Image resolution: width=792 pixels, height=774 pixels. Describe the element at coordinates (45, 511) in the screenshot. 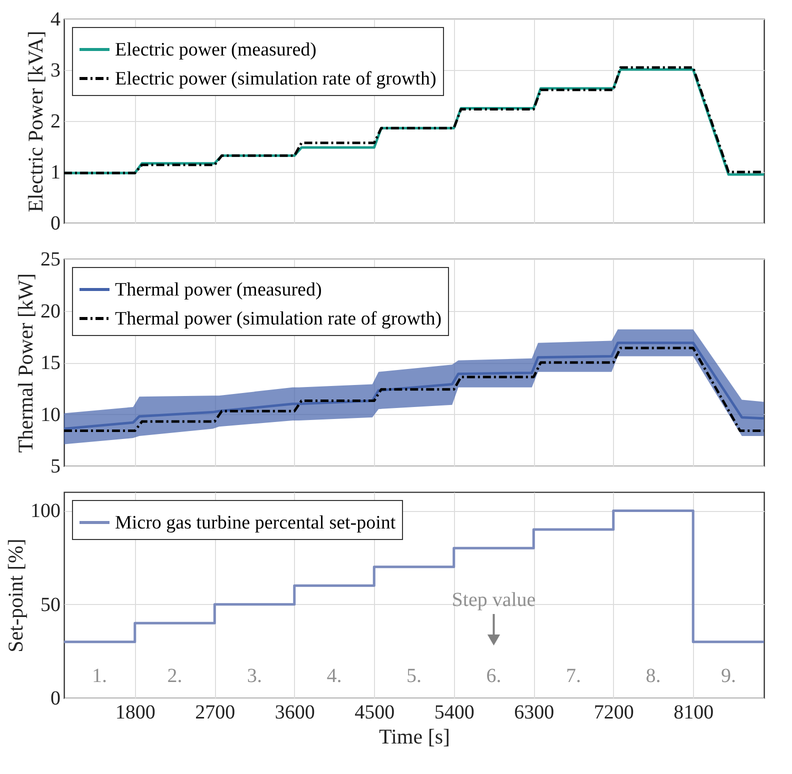

I see `y-tick-label: 100` at that location.